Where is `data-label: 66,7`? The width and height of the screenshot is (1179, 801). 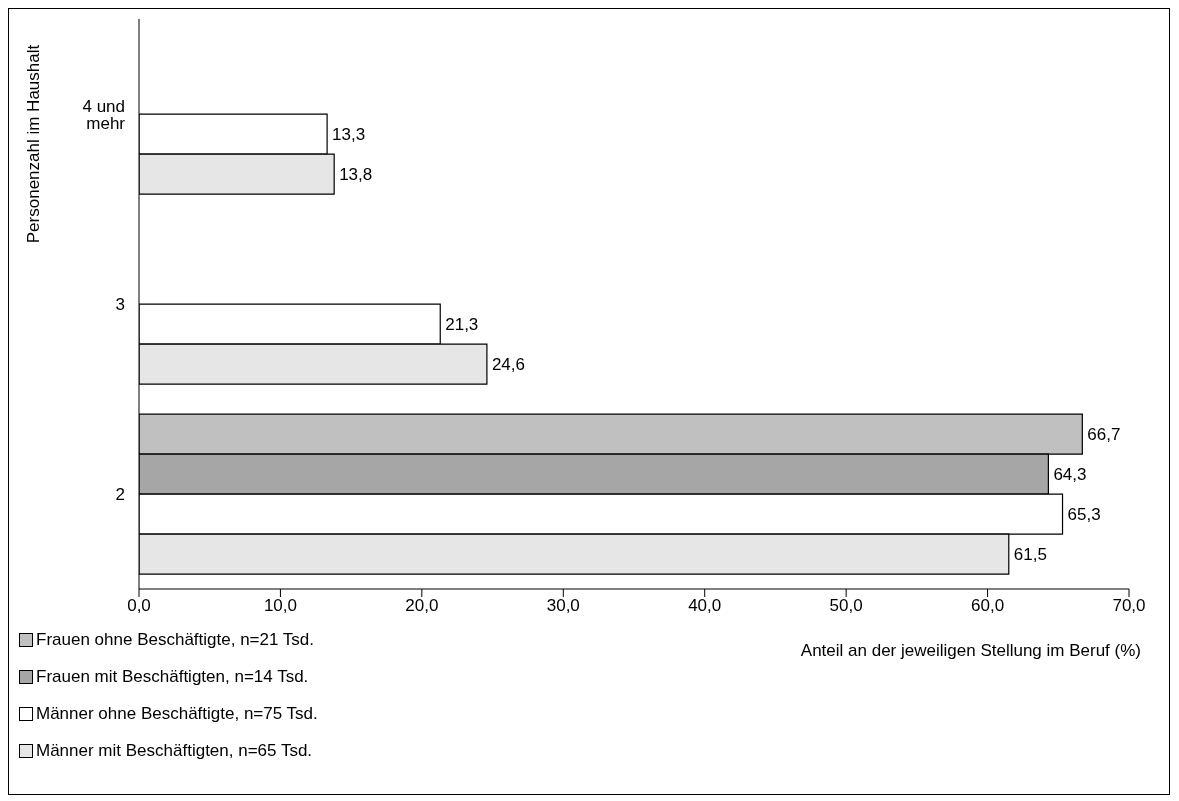
data-label: 66,7 is located at coordinates (1104, 435).